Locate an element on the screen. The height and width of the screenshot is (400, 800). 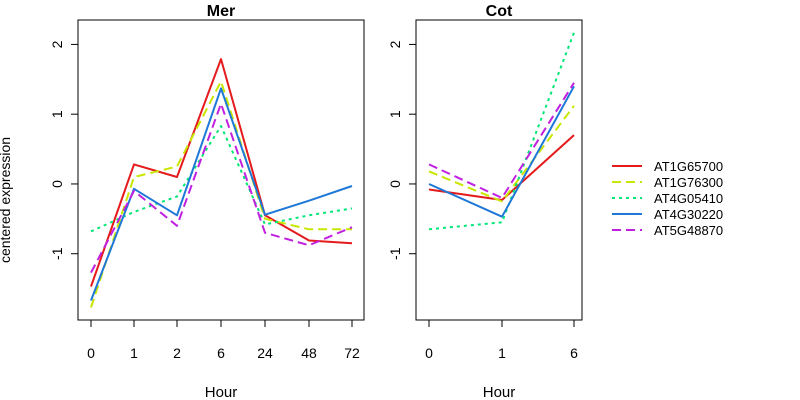
cot-x-tick-label: 6 is located at coordinates (574, 353).